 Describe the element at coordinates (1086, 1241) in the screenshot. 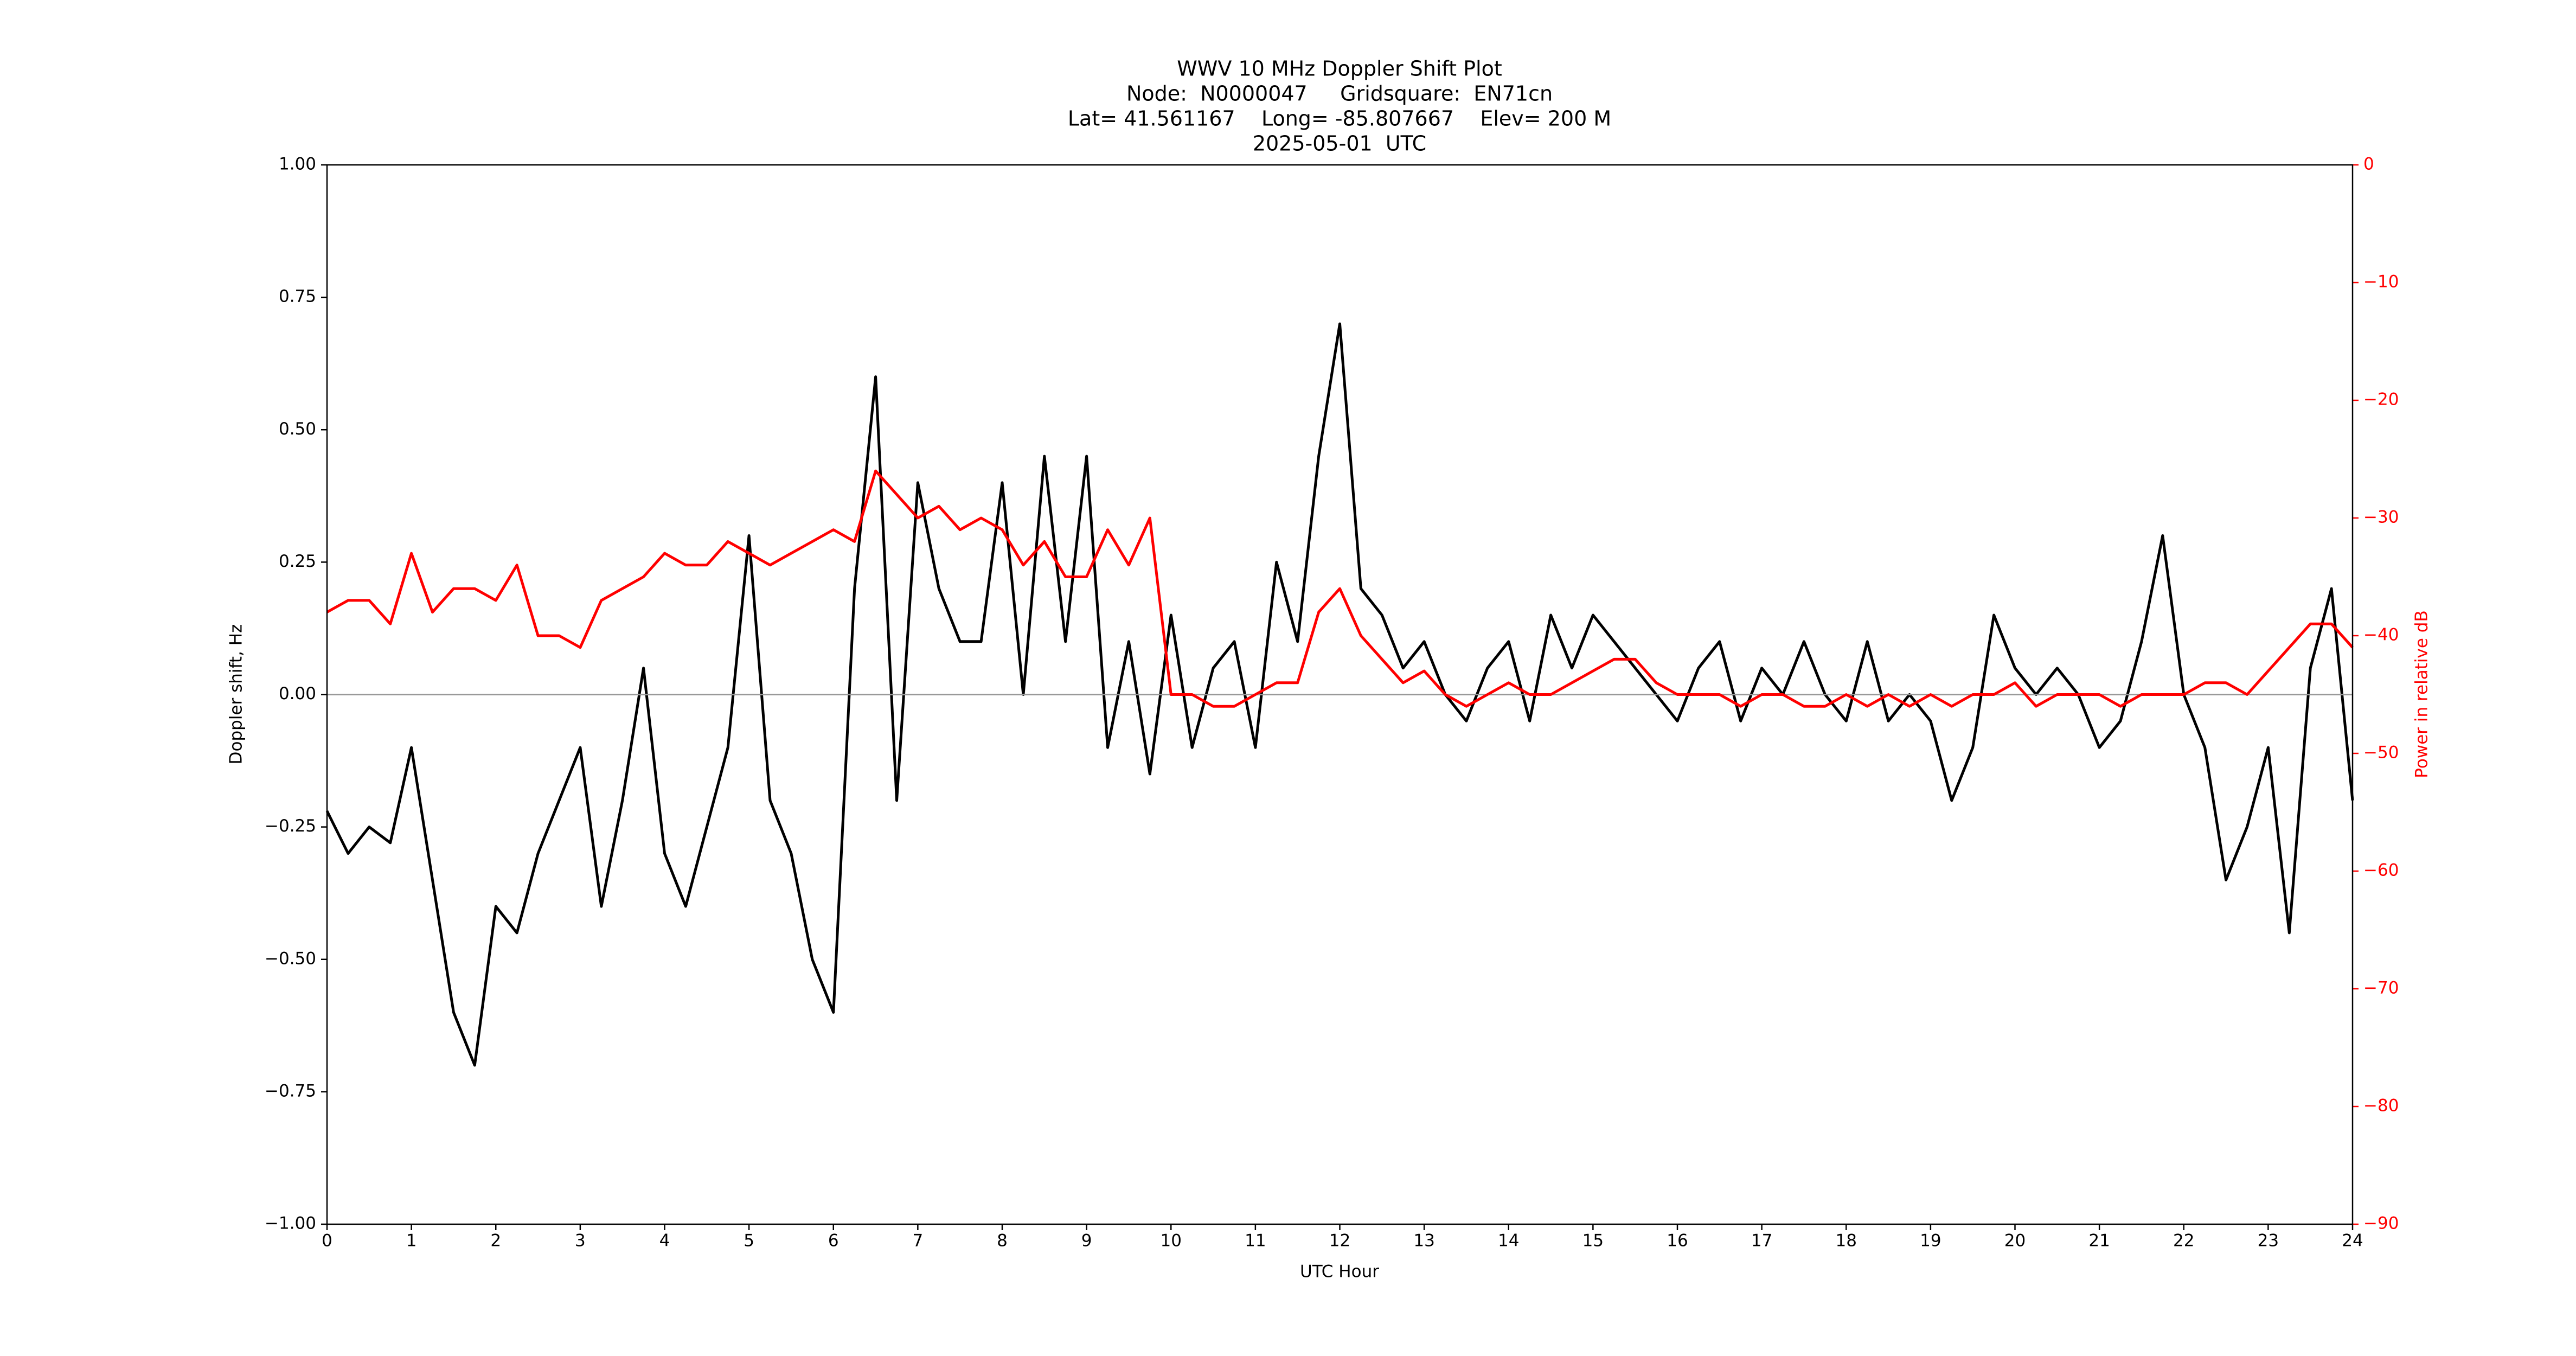

I see `x-tick-label: 9` at that location.